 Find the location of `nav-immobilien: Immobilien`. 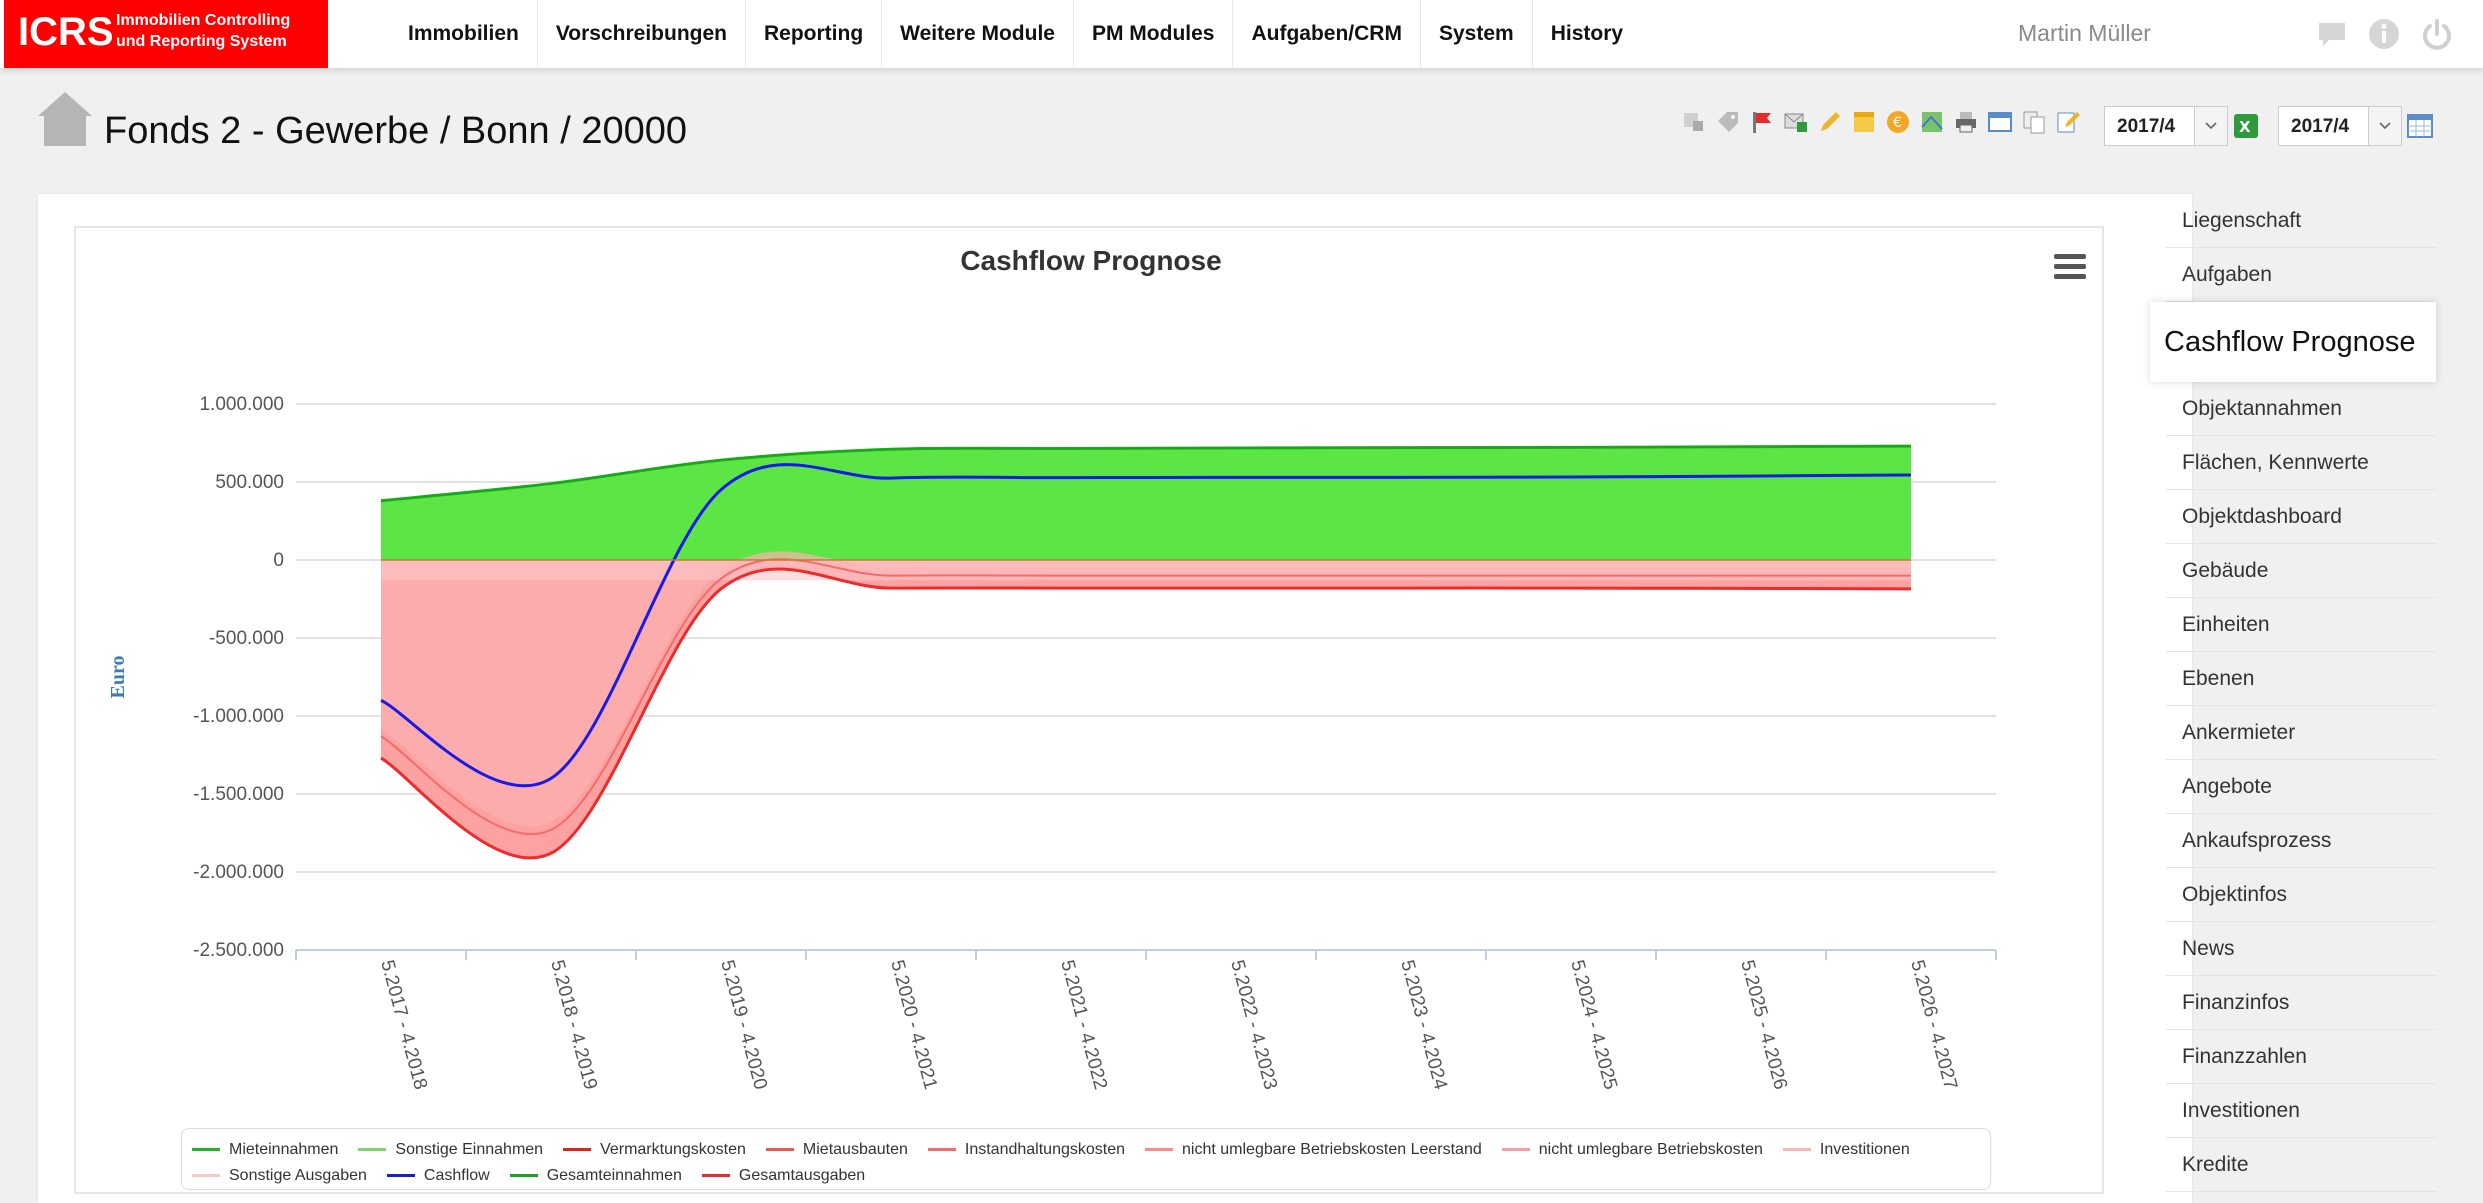

nav-immobilien: Immobilien is located at coordinates (464, 34).